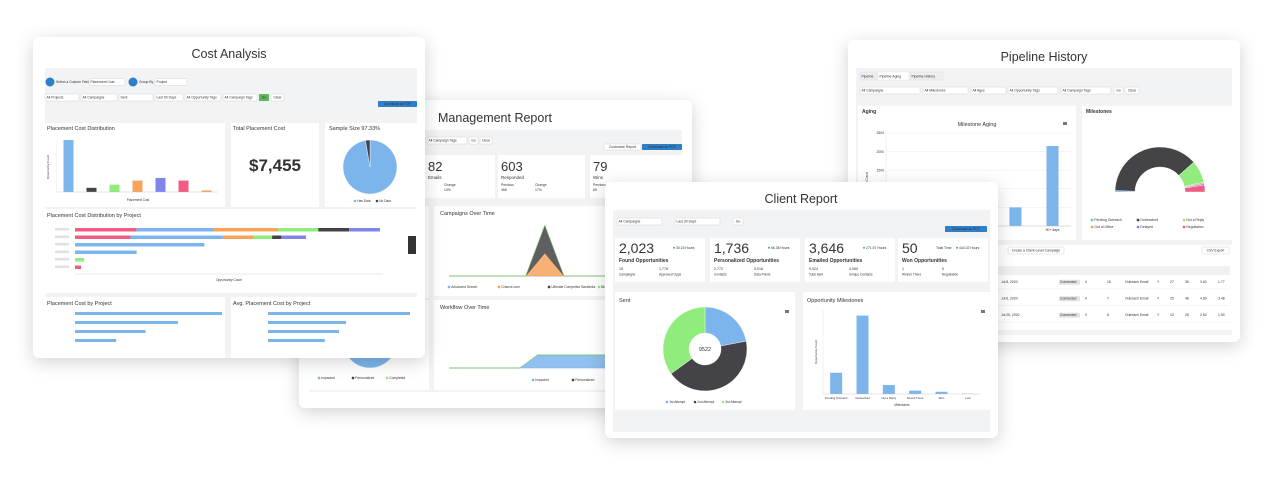 Image resolution: width=1282 pixels, height=477 pixels. What do you see at coordinates (891, 76) in the screenshot?
I see `tab-label: Pipeline Aging` at bounding box center [891, 76].